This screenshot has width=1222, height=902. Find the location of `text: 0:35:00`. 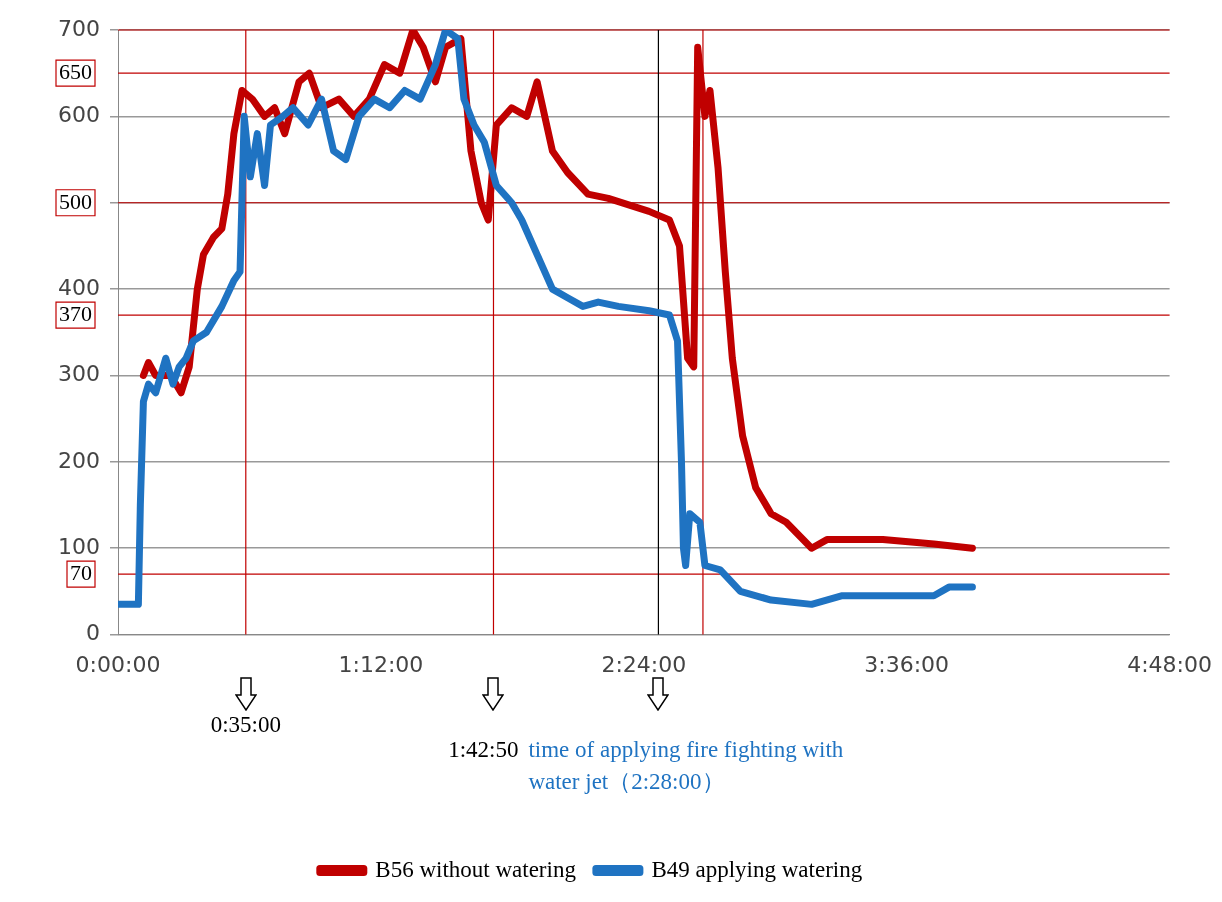

text: 0:35:00 is located at coordinates (245, 725).